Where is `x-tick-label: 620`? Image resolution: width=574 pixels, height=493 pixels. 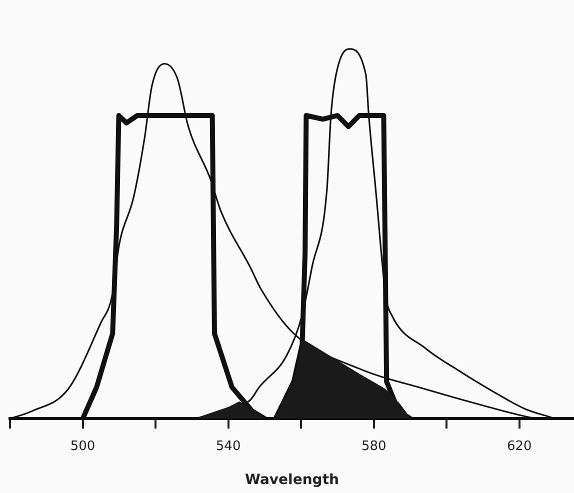 x-tick-label: 620 is located at coordinates (519, 446).